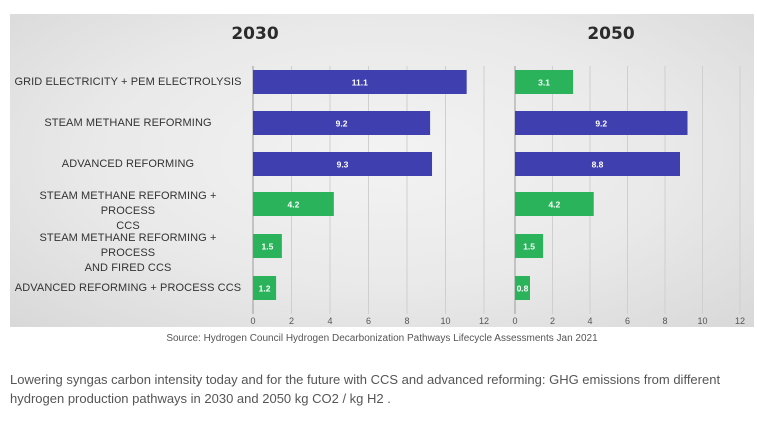 Image resolution: width=757 pixels, height=424 pixels. I want to click on category-label: STEAM METHANE REFORMING, so click(128, 123).